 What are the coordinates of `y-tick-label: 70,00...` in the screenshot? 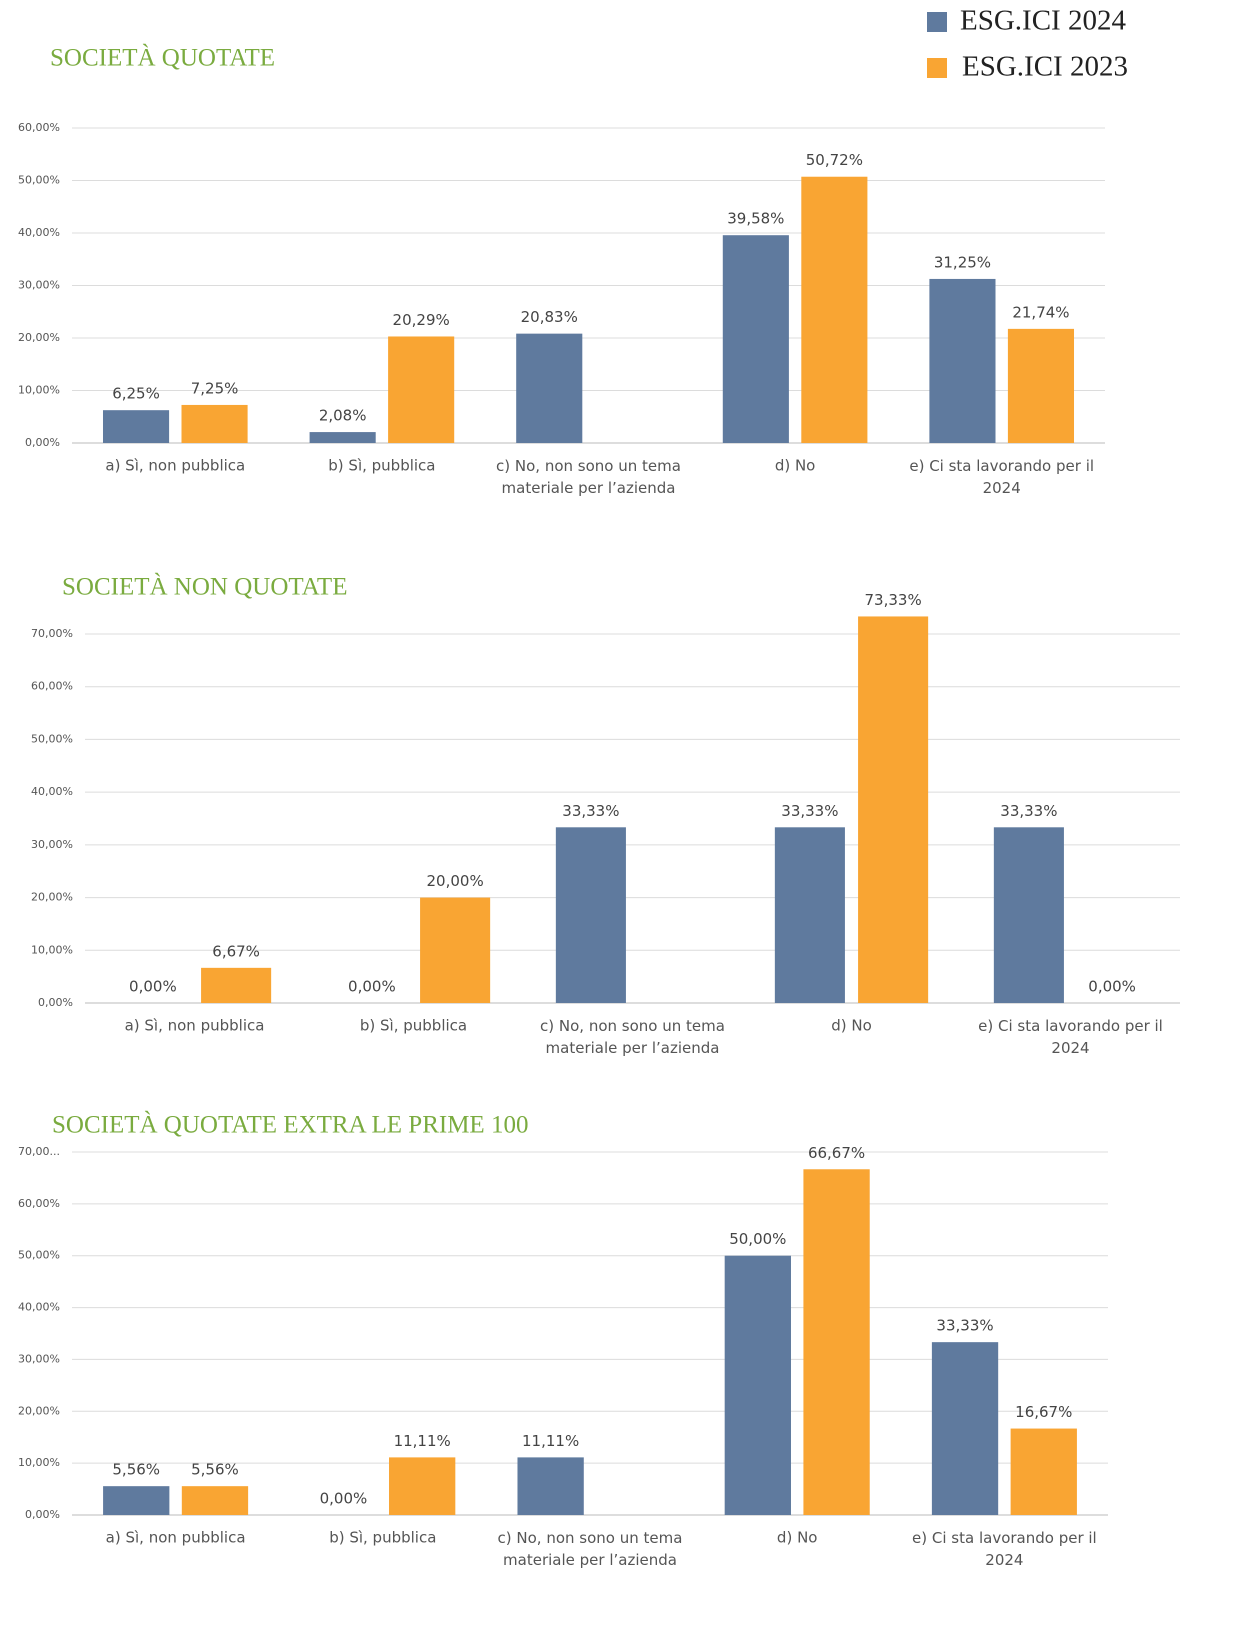 It's located at (39, 1151).